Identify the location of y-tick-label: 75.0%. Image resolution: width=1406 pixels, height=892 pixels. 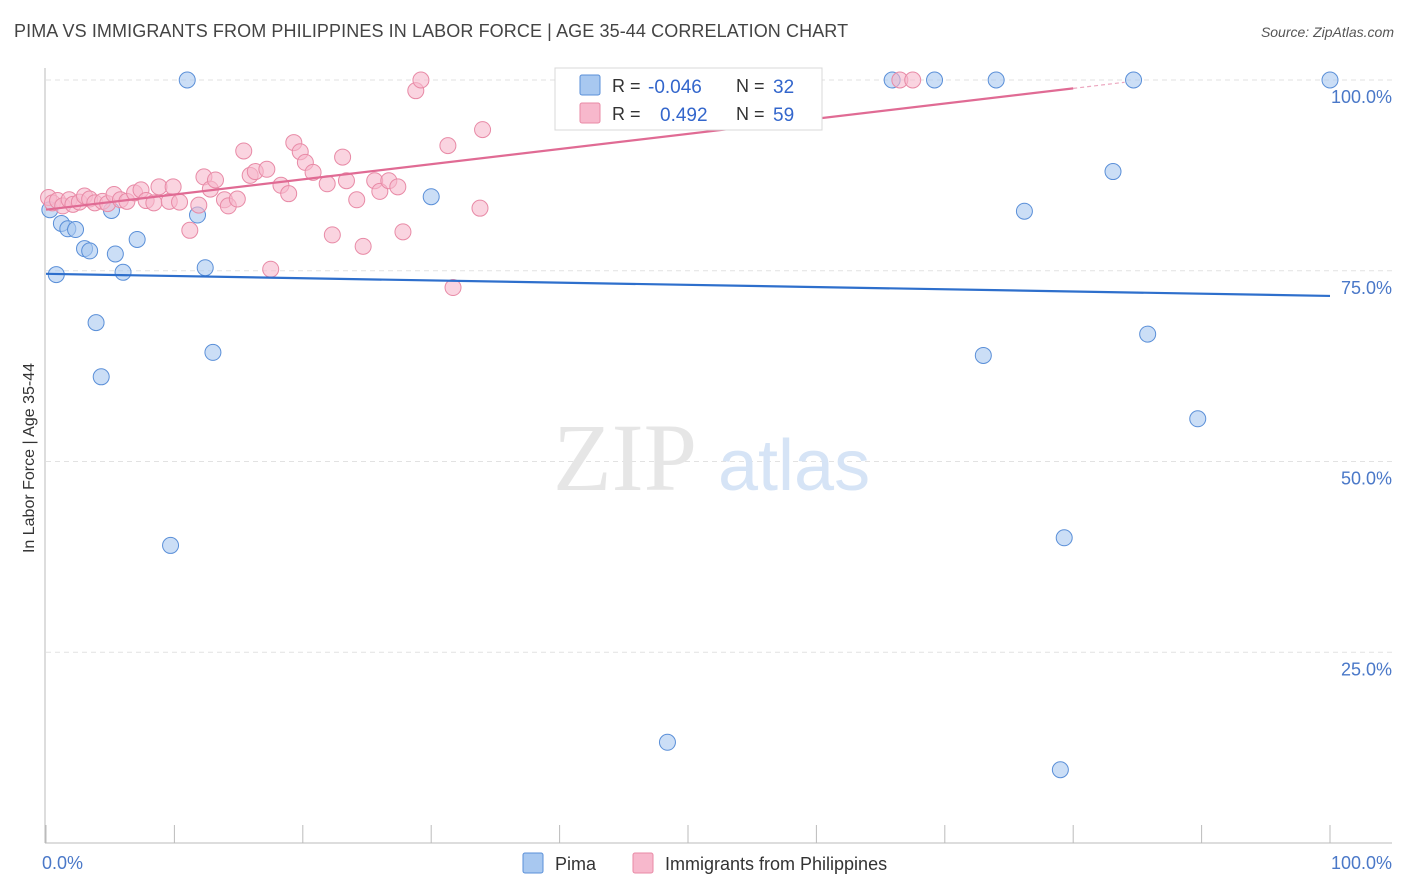
(1366, 288).